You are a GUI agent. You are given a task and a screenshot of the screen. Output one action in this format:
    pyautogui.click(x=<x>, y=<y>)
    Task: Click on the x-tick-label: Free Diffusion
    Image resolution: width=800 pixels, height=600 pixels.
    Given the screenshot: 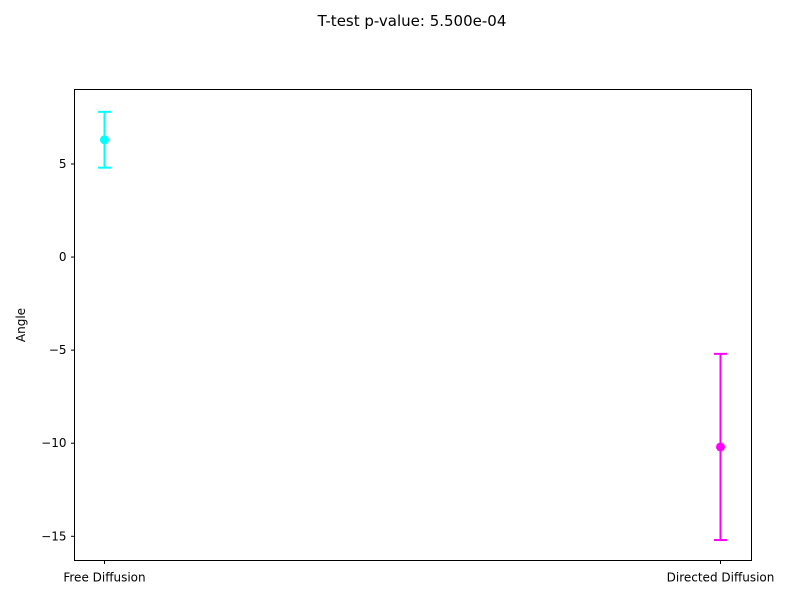 What is the action you would take?
    pyautogui.click(x=104, y=578)
    